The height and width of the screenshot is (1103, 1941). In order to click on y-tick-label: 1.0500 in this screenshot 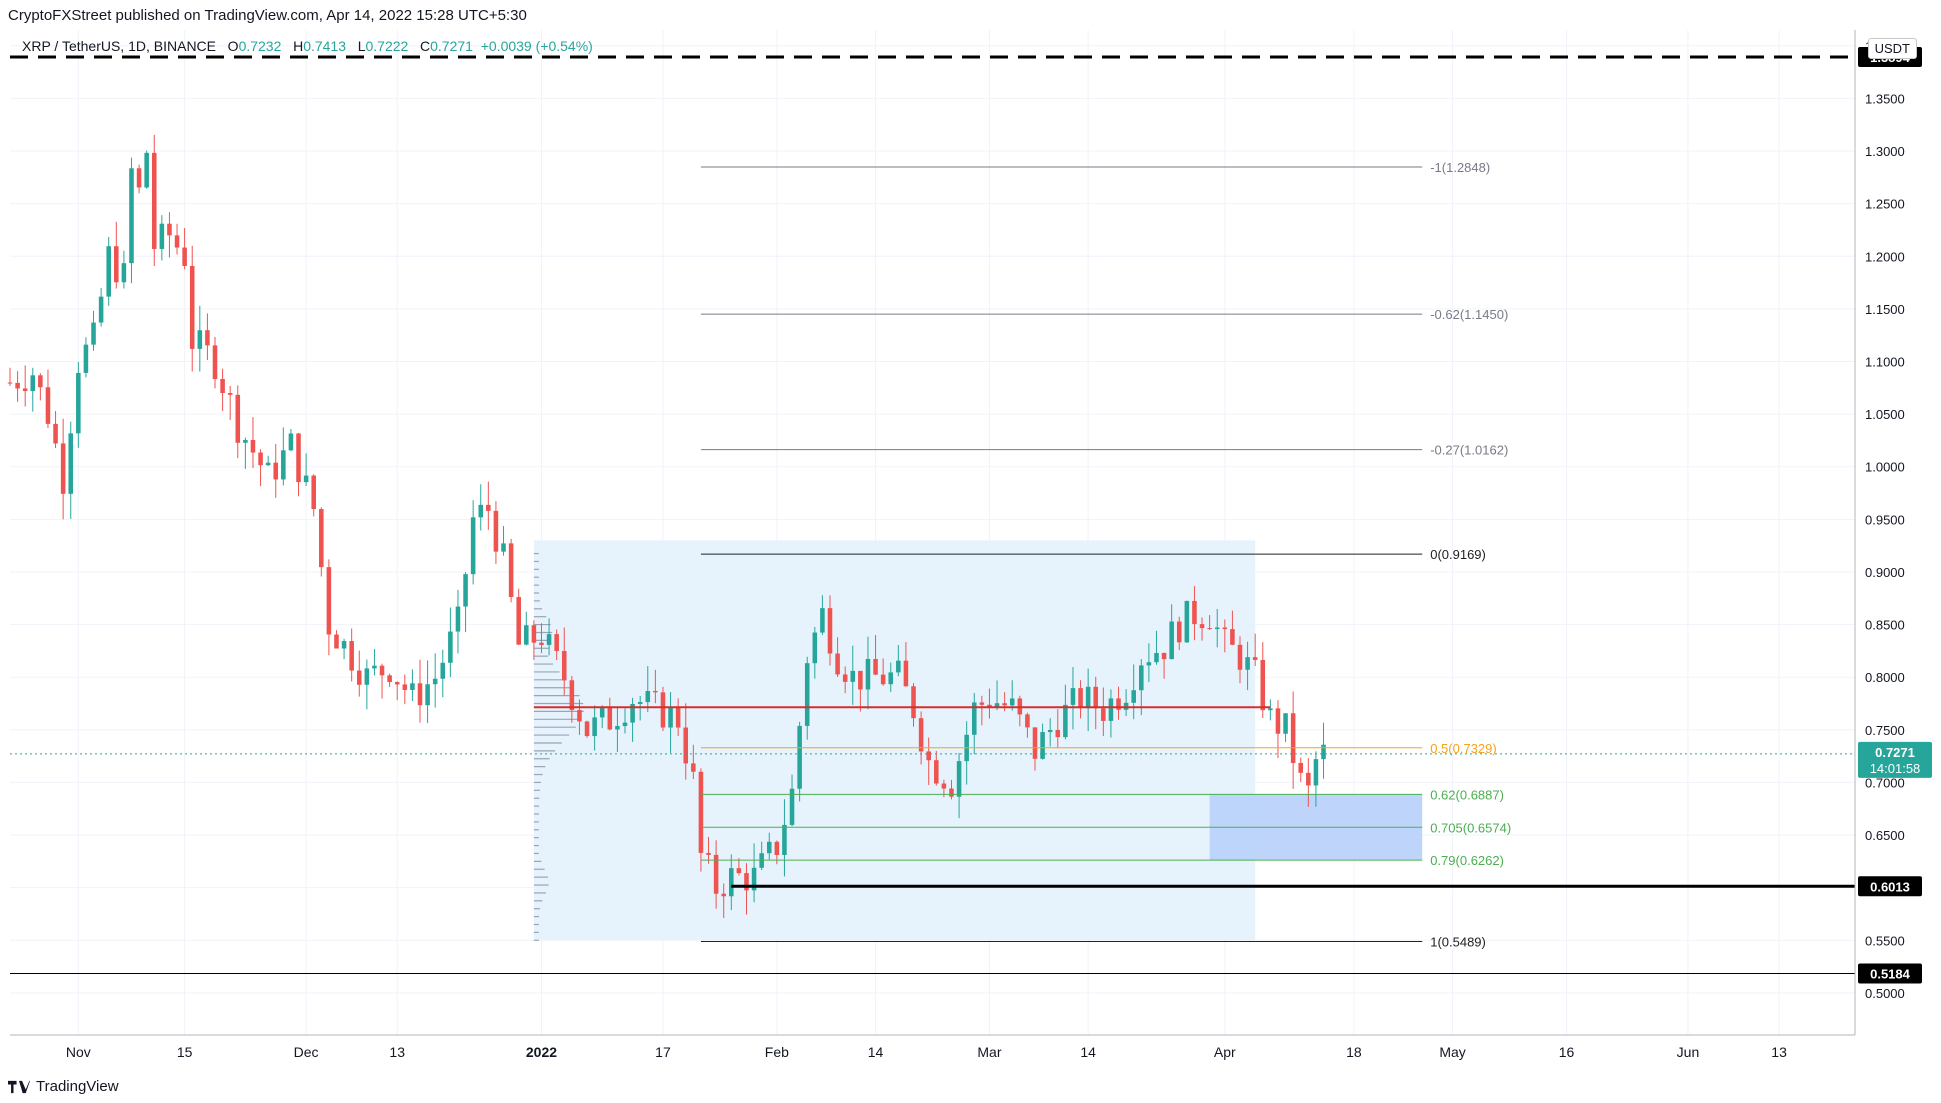, I will do `click(1885, 414)`.